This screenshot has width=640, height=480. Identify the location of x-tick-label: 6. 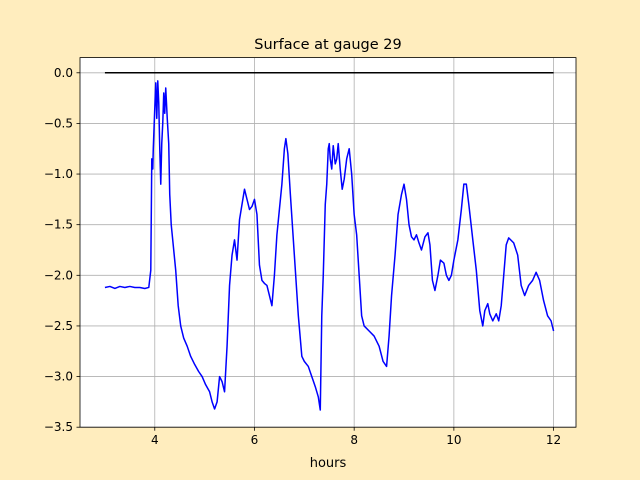
(255, 440).